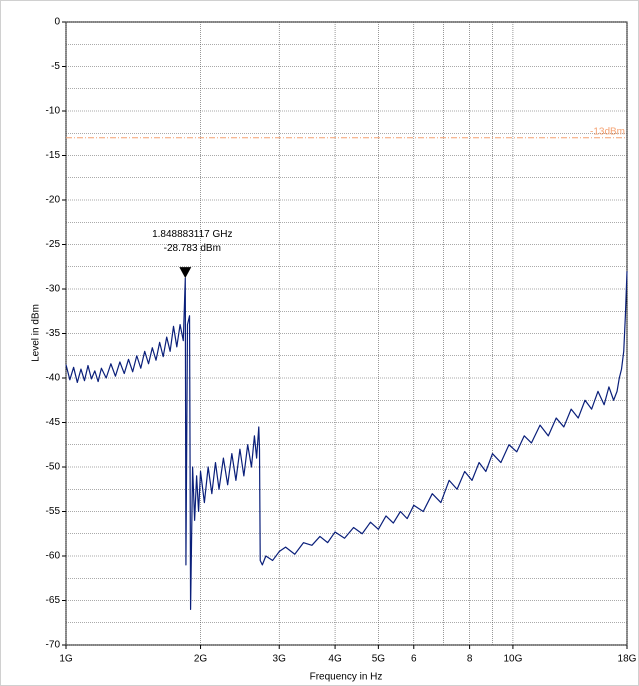 This screenshot has width=639, height=686. What do you see at coordinates (53, 467) in the screenshot?
I see `y-tick-label: -50` at bounding box center [53, 467].